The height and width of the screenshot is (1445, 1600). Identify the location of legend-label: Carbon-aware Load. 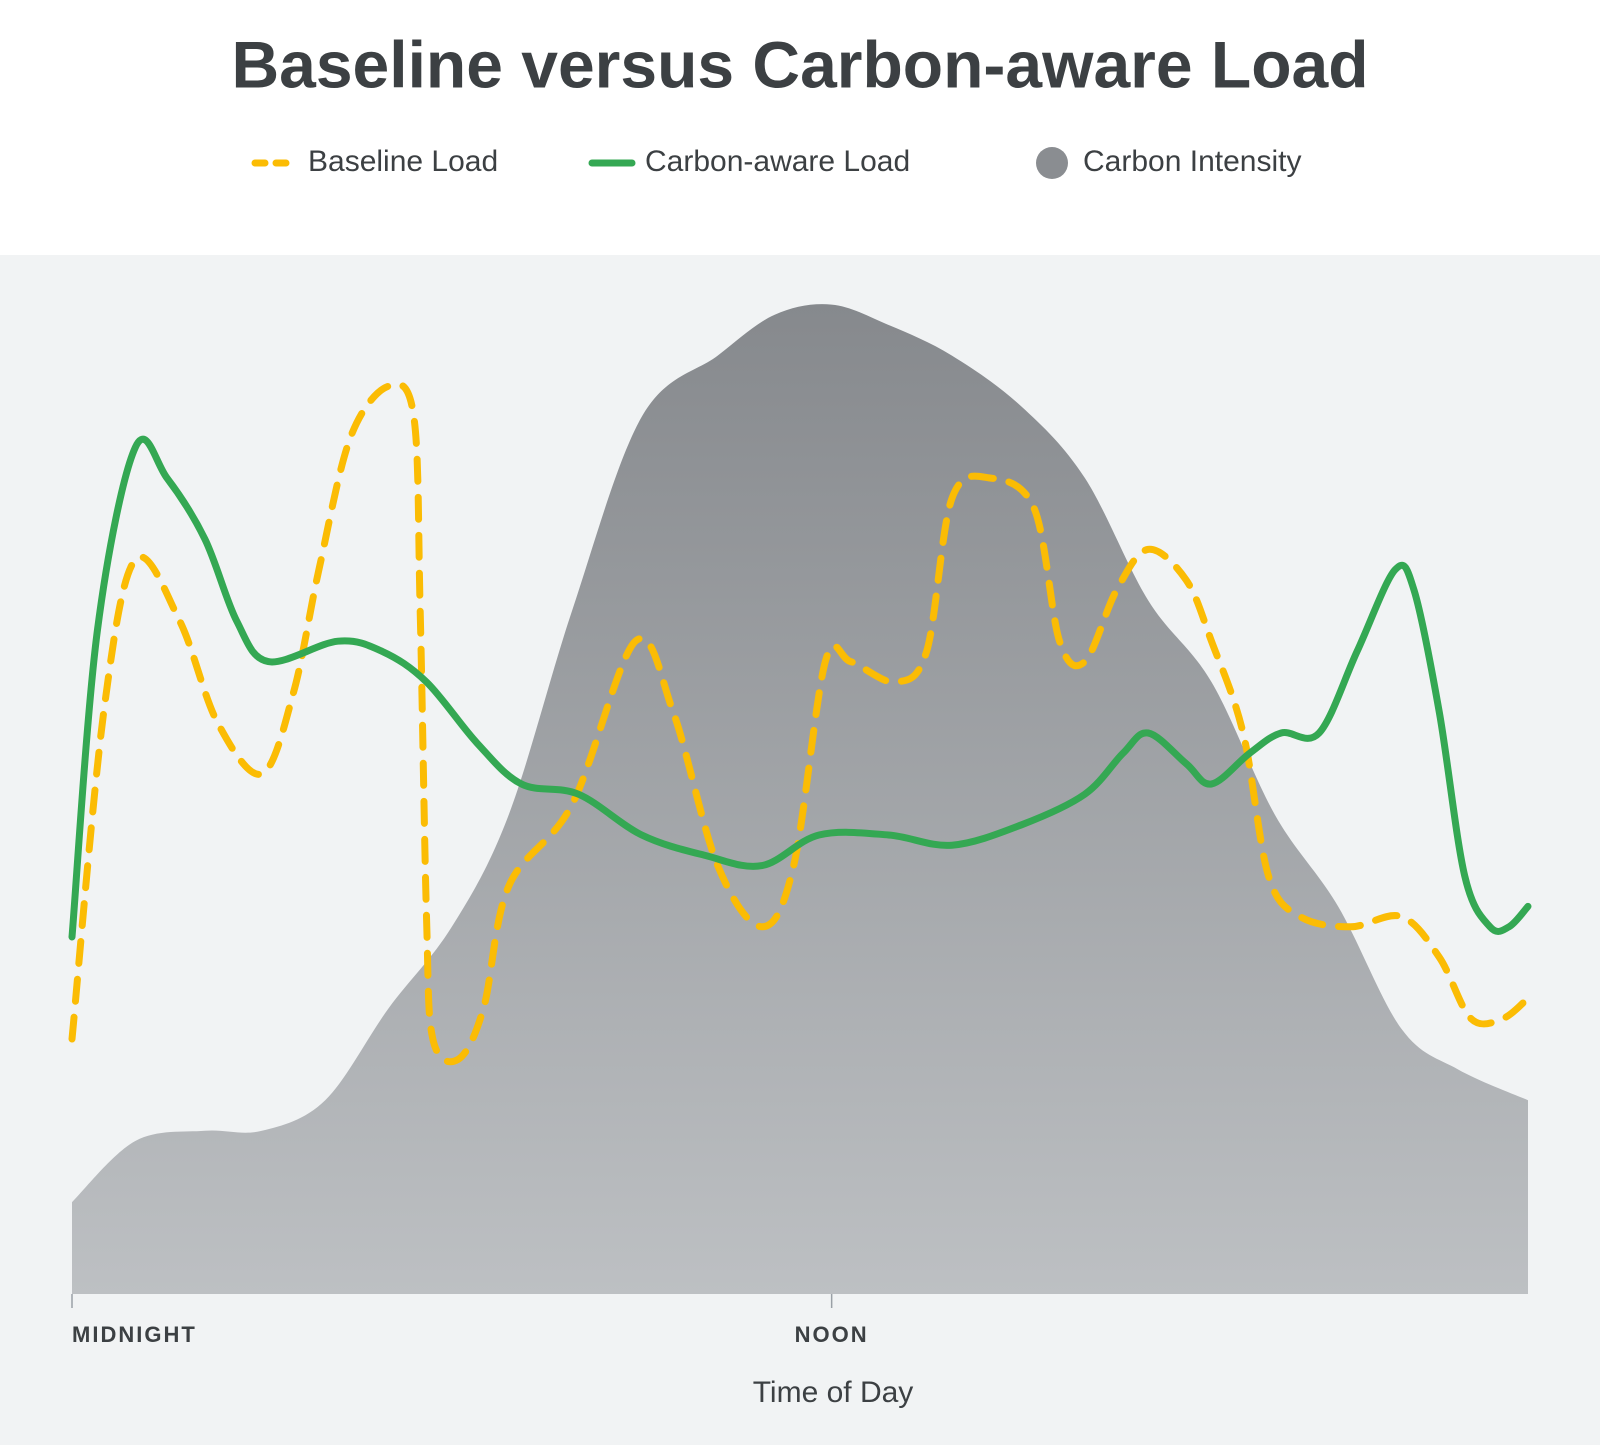
(777, 161).